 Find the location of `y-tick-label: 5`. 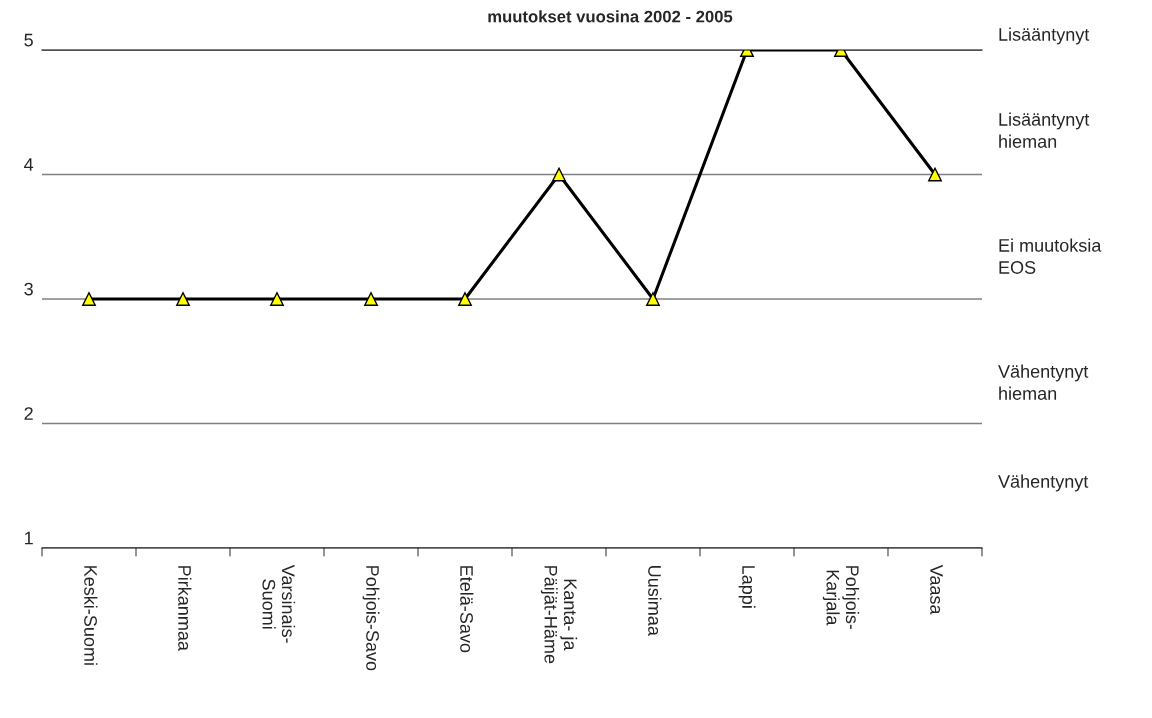

y-tick-label: 5 is located at coordinates (28, 40).